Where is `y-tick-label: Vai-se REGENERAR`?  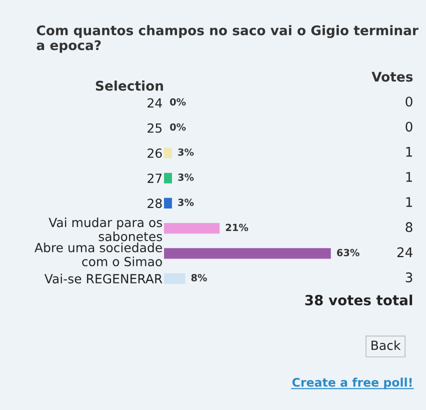 y-tick-label: Vai-se REGENERAR is located at coordinates (103, 279).